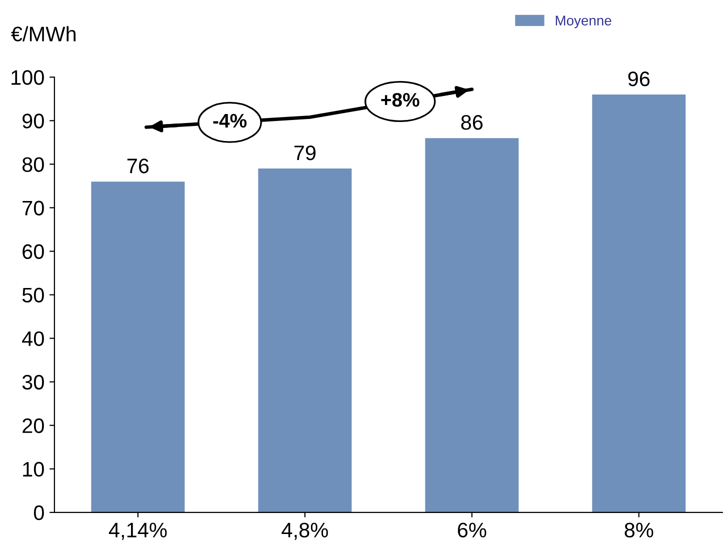  What do you see at coordinates (584, 22) in the screenshot?
I see `legend-label: Moyenne` at bounding box center [584, 22].